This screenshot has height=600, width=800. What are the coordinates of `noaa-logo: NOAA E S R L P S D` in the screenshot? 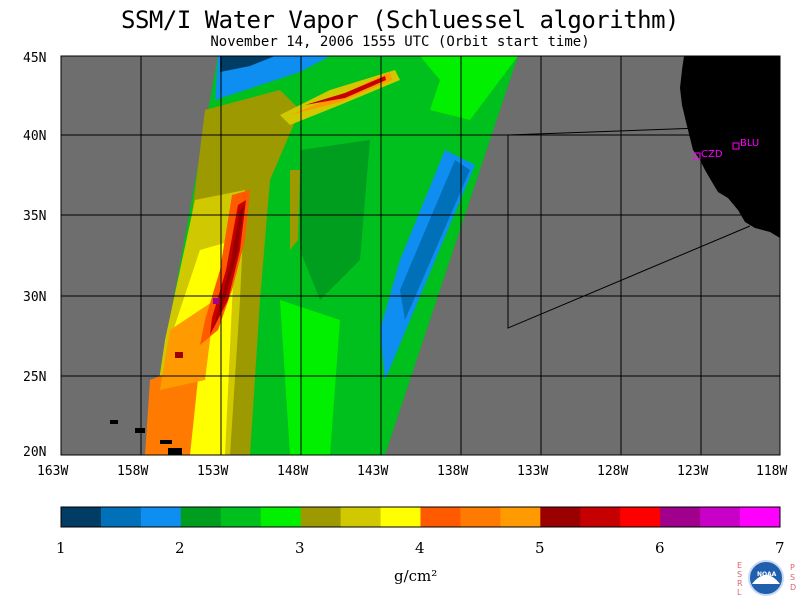 It's located at (766, 578).